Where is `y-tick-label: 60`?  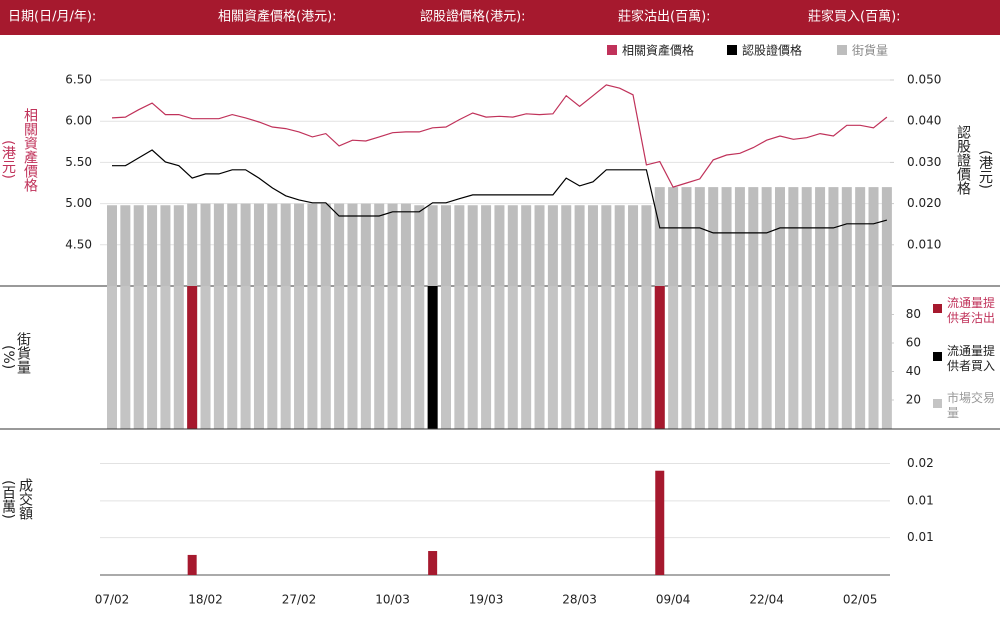
y-tick-label: 60 is located at coordinates (913, 343).